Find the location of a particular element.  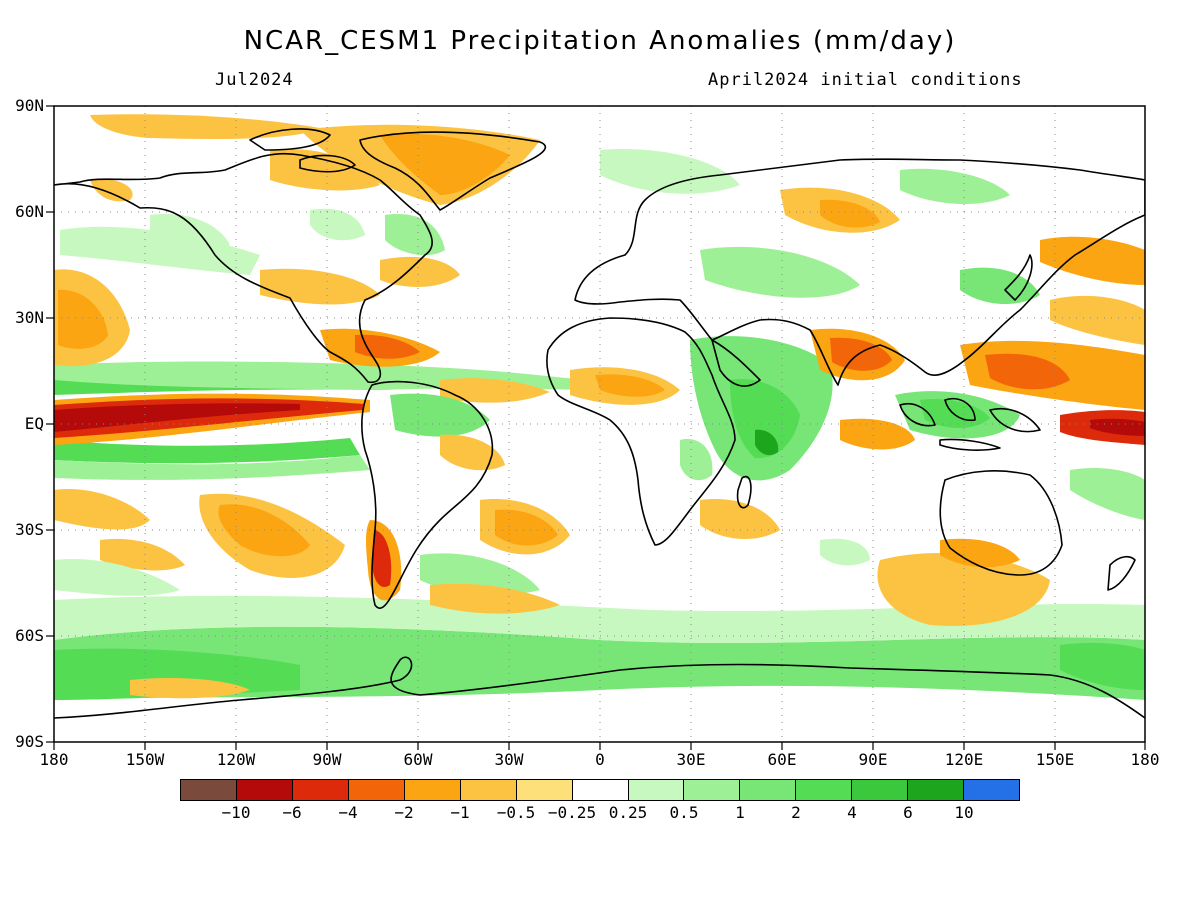

lon-label-90w: 90W is located at coordinates (327, 759).